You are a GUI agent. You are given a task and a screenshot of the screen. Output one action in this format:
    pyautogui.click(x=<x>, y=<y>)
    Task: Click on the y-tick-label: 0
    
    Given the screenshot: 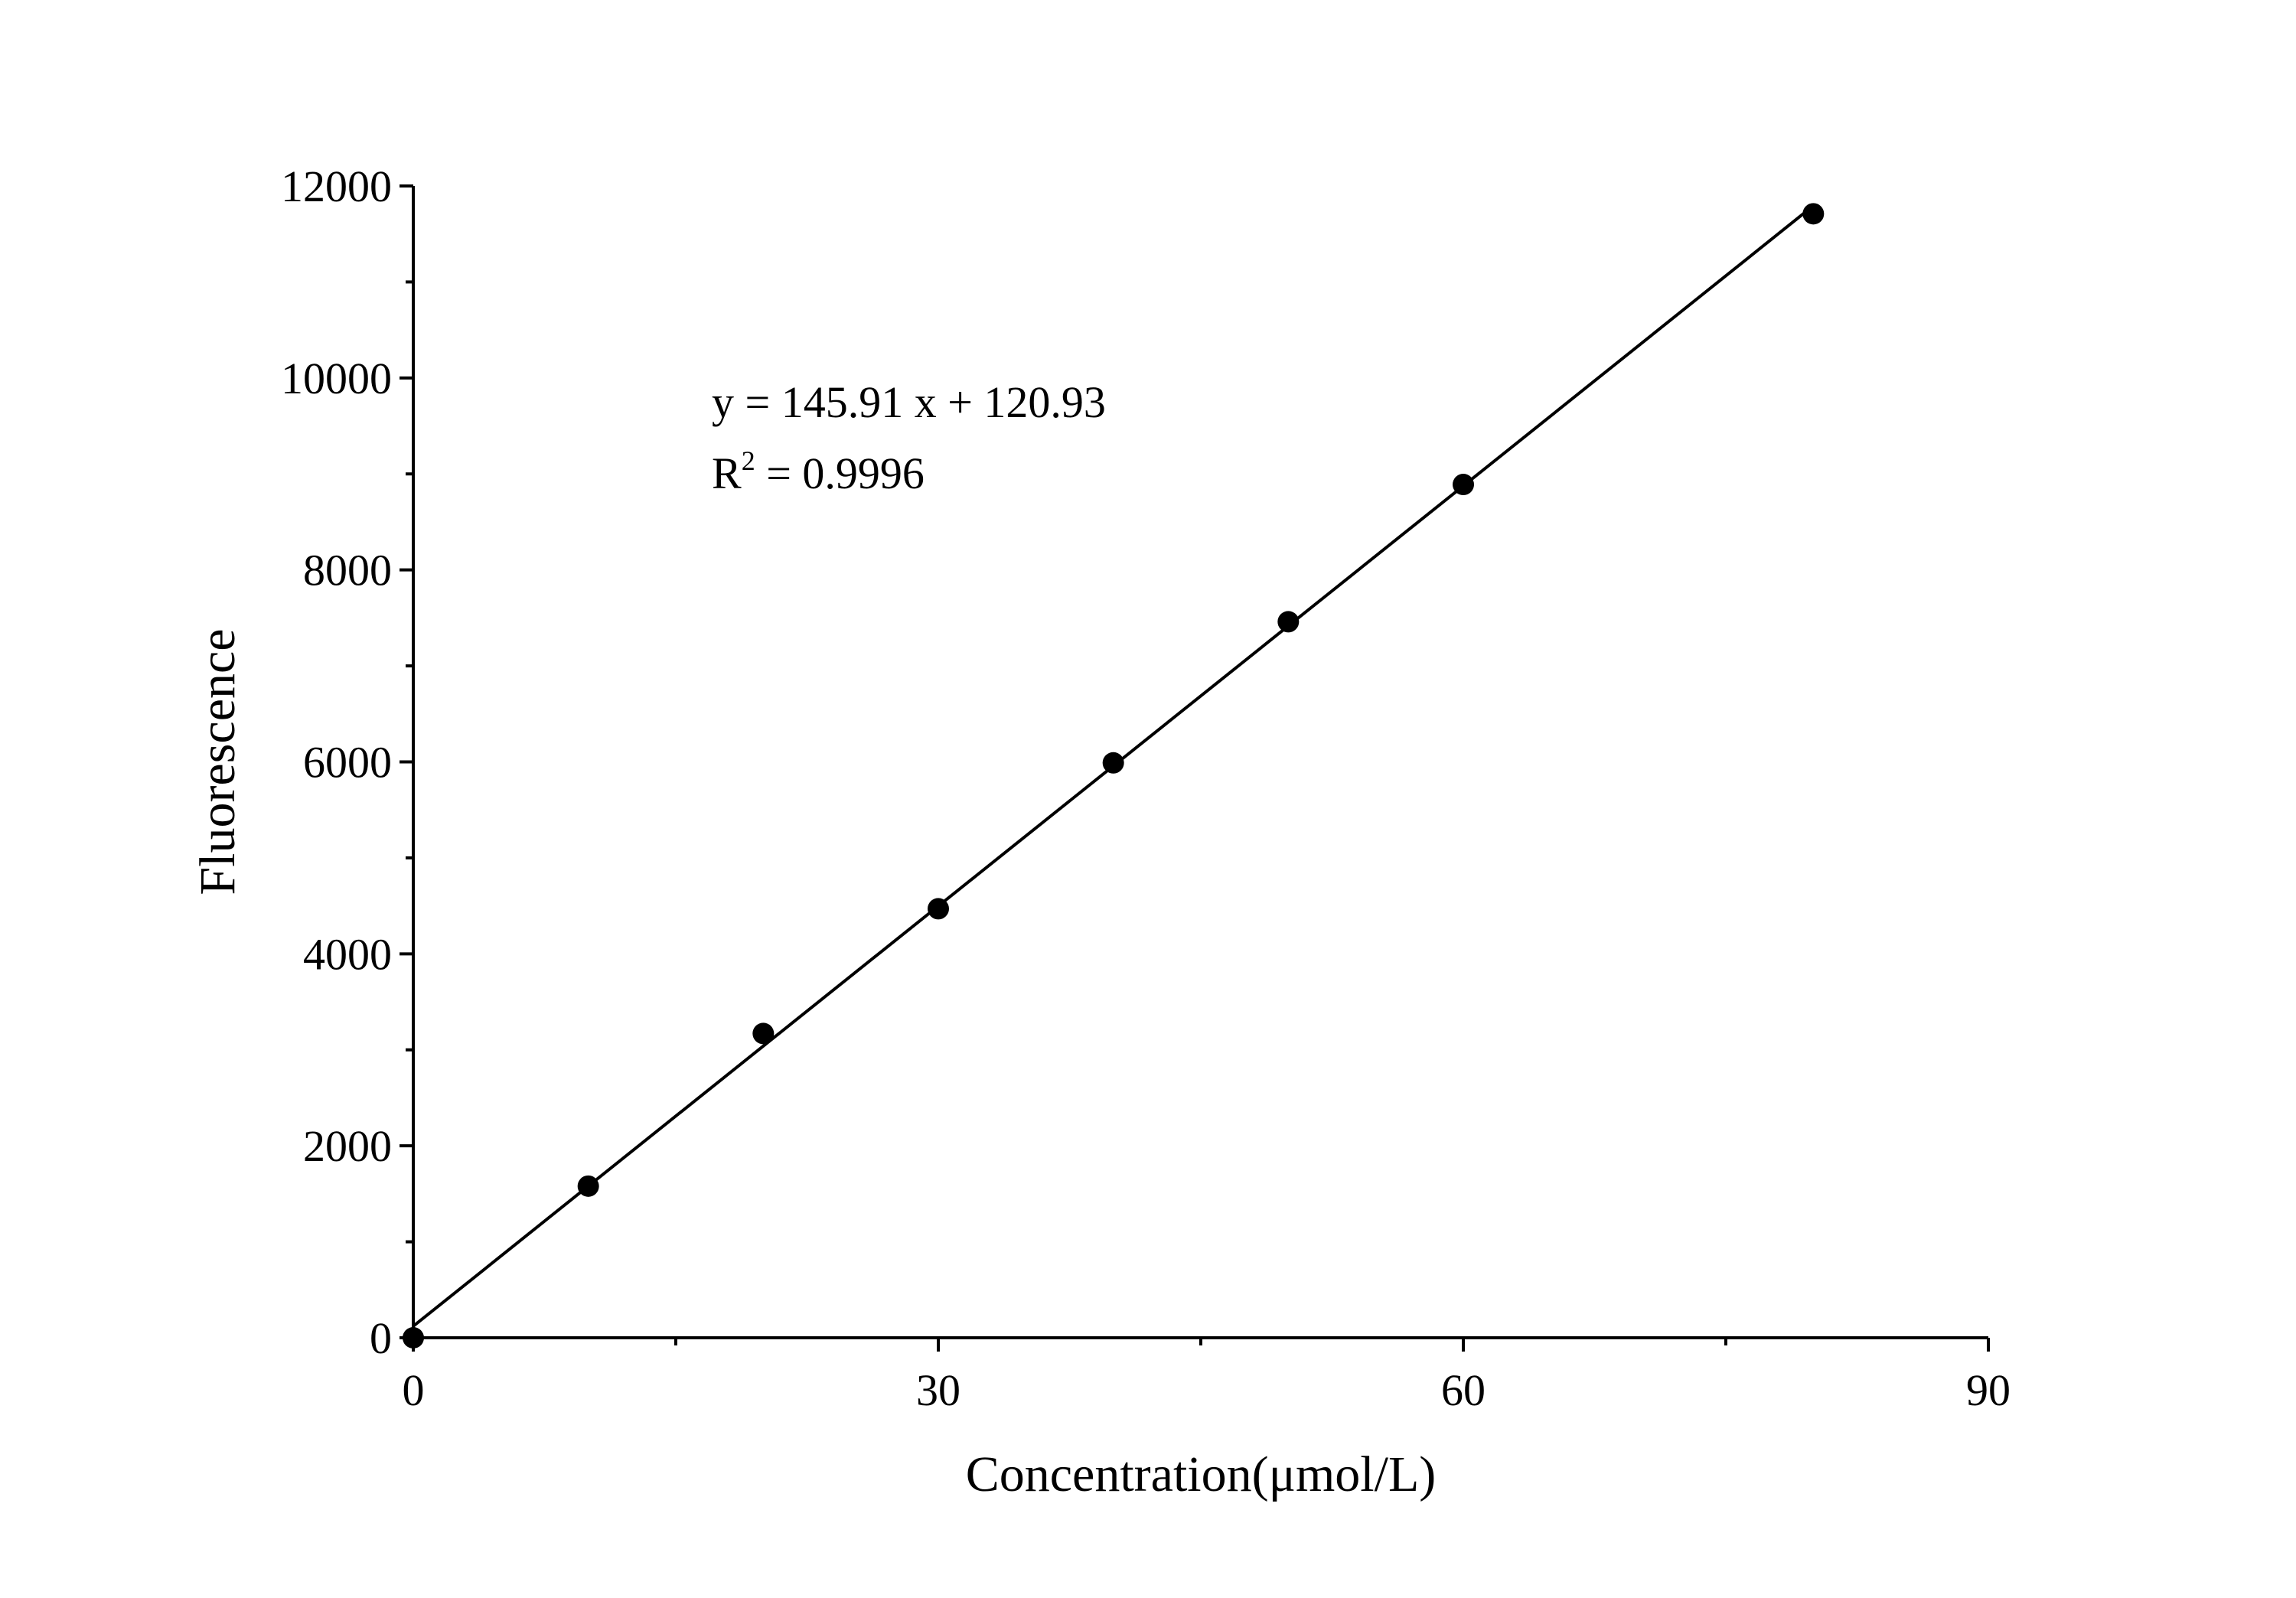 What is the action you would take?
    pyautogui.click(x=381, y=1338)
    